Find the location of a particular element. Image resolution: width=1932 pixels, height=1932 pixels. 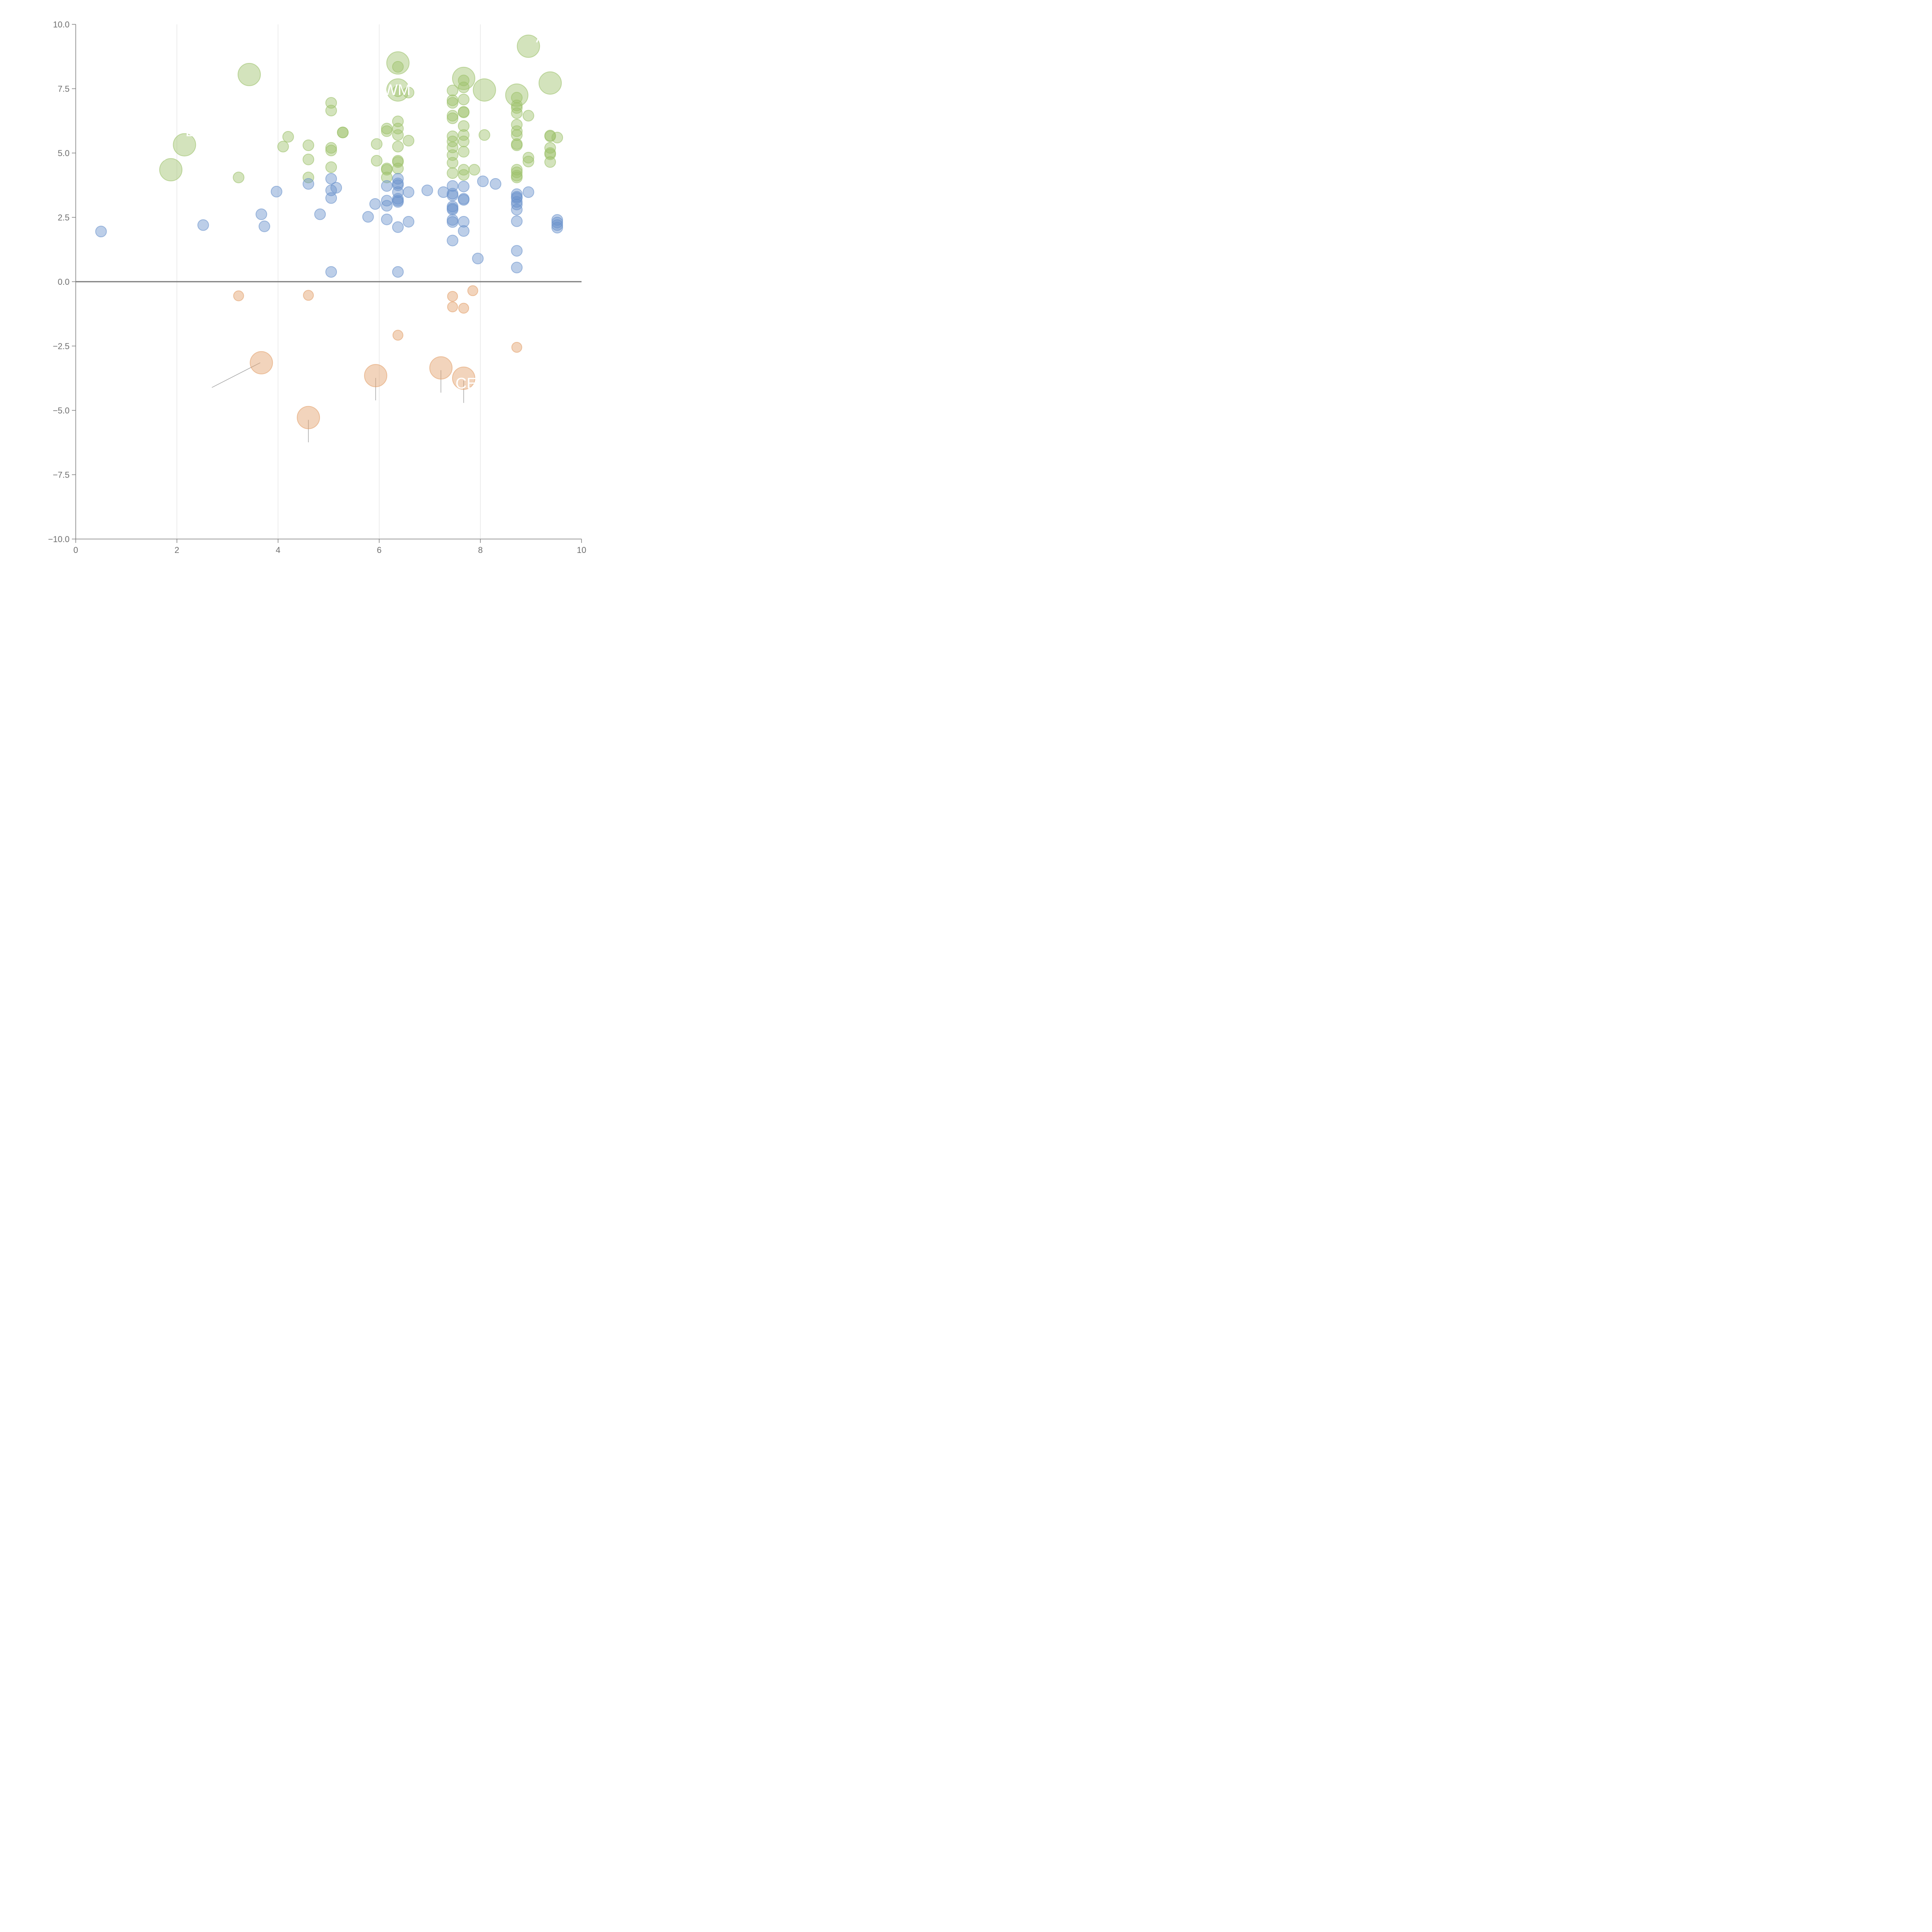

x-tick-label: 6 is located at coordinates (379, 550).